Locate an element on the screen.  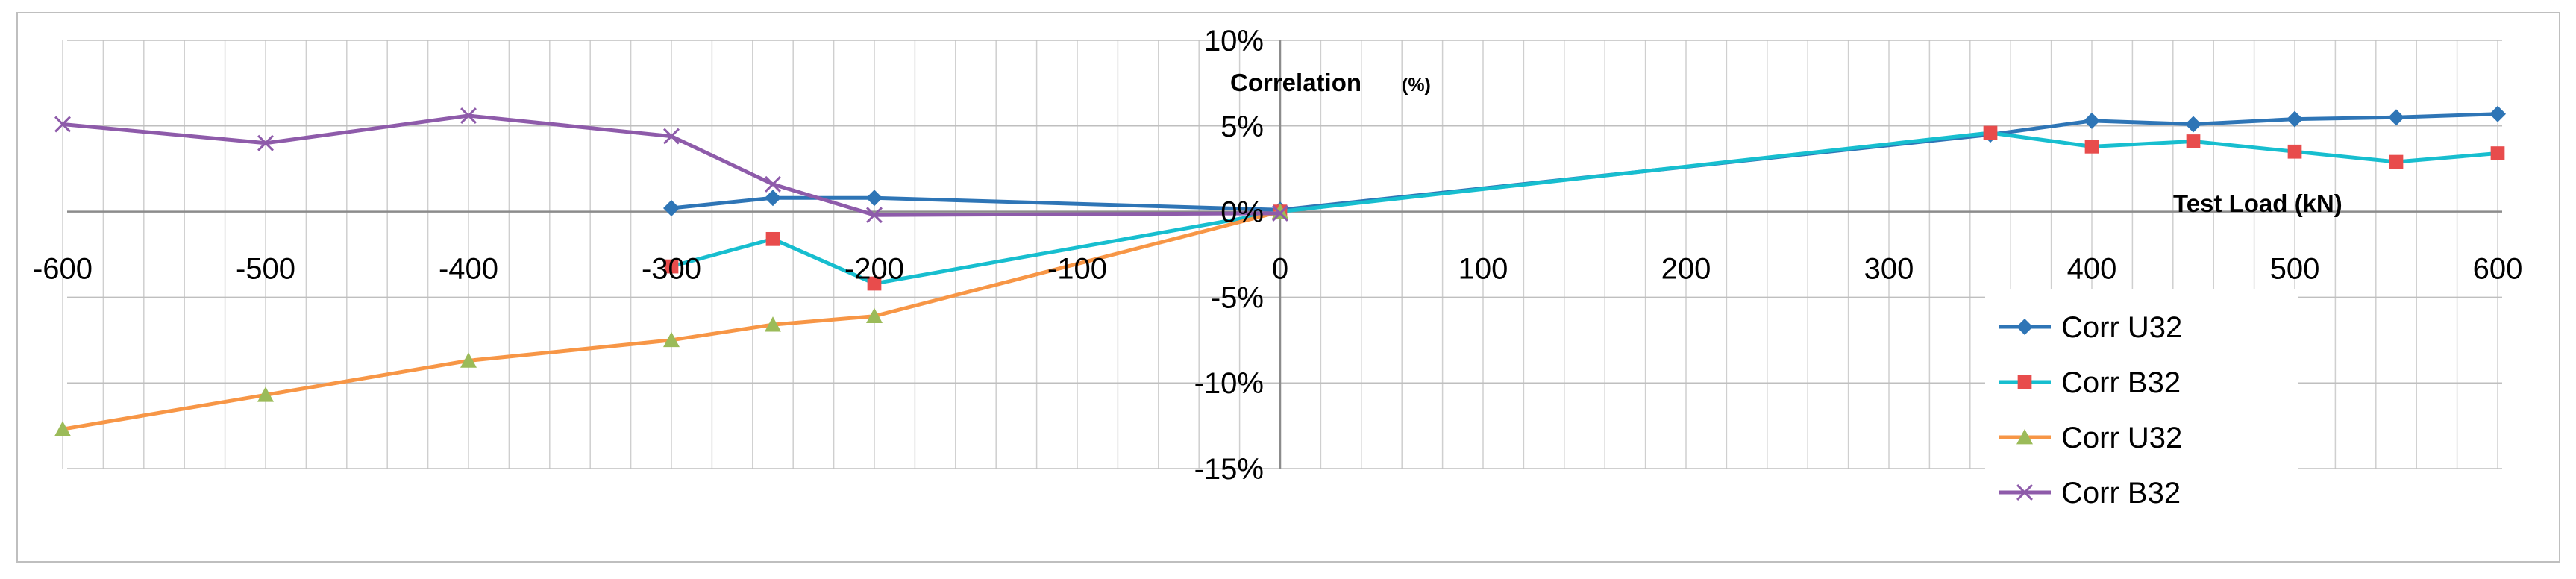
y-axis-unit: (%) is located at coordinates (1416, 85).